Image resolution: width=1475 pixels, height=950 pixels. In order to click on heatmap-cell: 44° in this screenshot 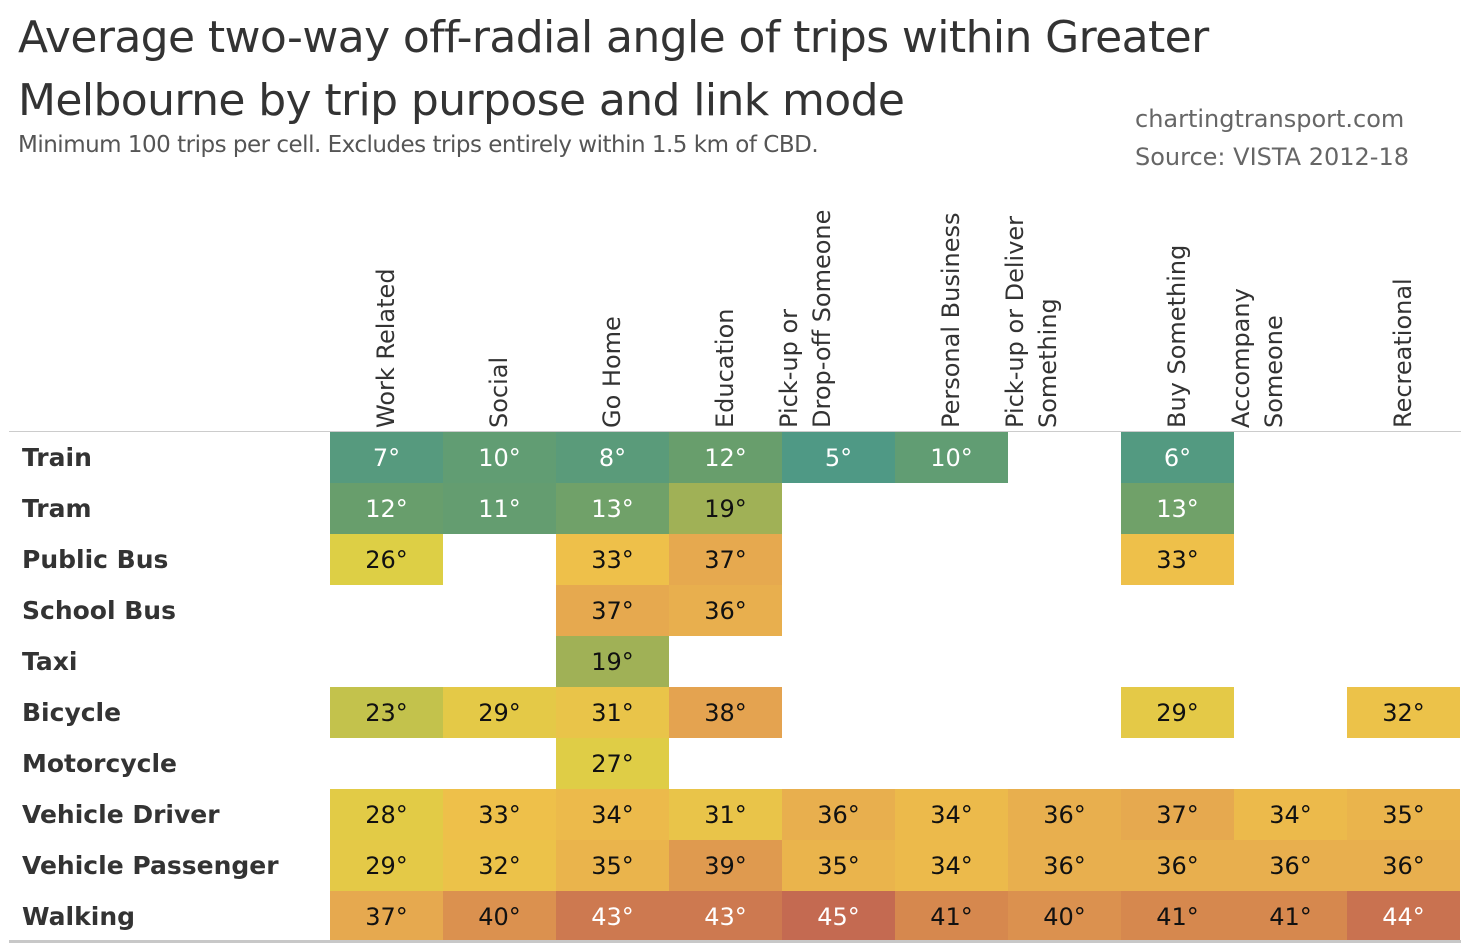, I will do `click(1403, 916)`.